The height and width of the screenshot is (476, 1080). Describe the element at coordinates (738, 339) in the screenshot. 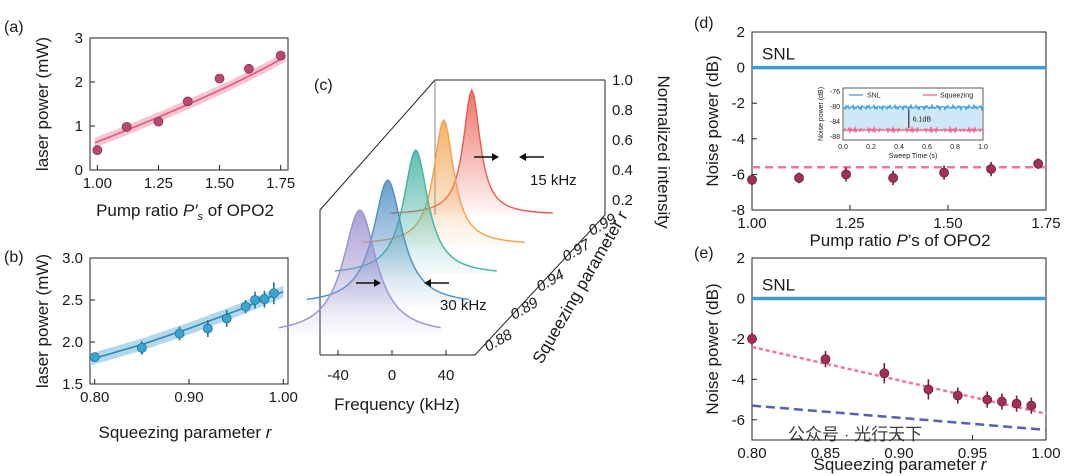

I see `y-tick-label: -2` at that location.